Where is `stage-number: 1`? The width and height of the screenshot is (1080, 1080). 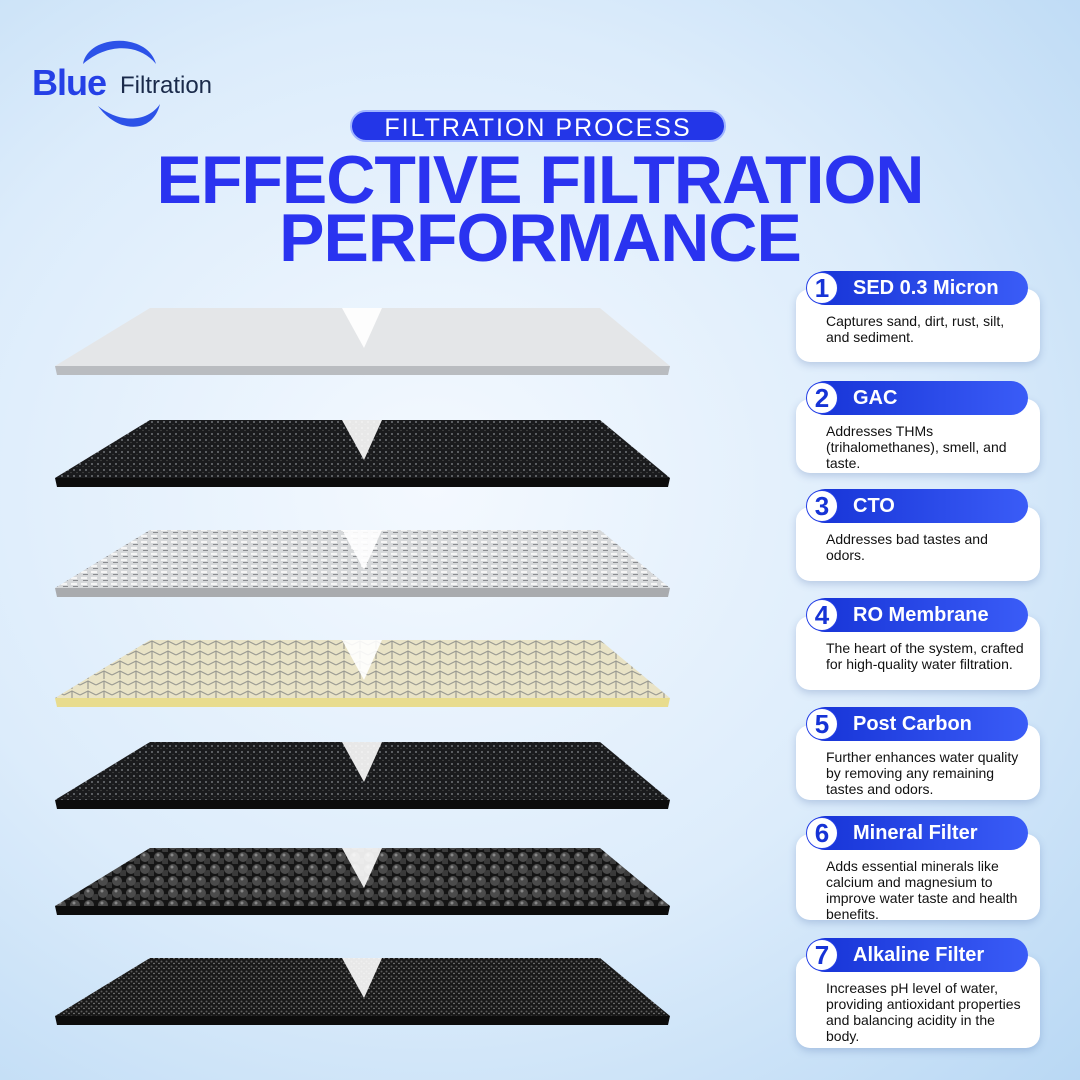
stage-number: 1 is located at coordinates (822, 288).